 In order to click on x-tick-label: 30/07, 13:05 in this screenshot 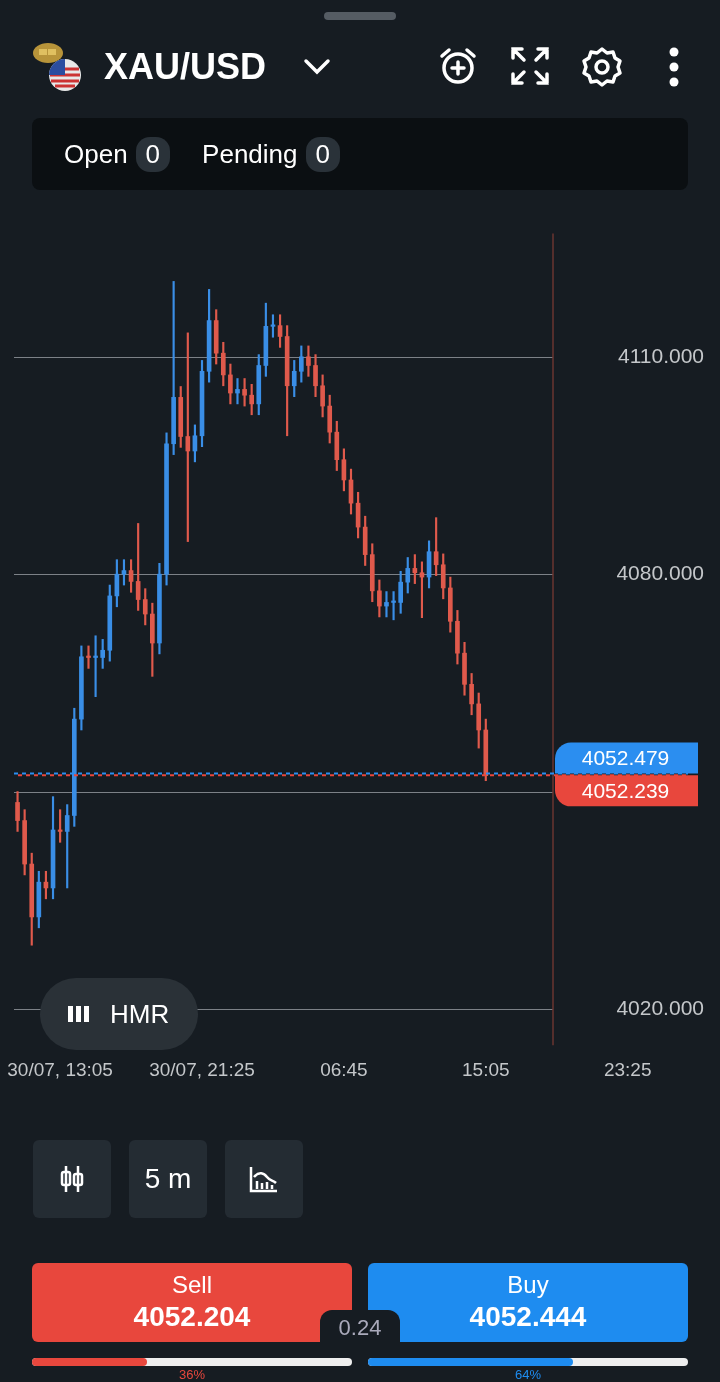, I will do `click(60, 1069)`.